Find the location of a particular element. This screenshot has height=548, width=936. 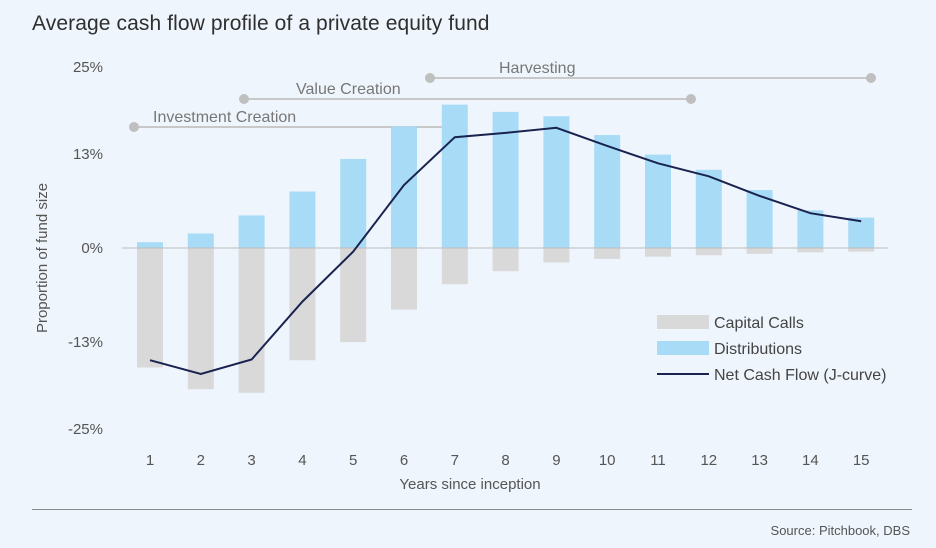

x-tick-label: 11 is located at coordinates (658, 460).